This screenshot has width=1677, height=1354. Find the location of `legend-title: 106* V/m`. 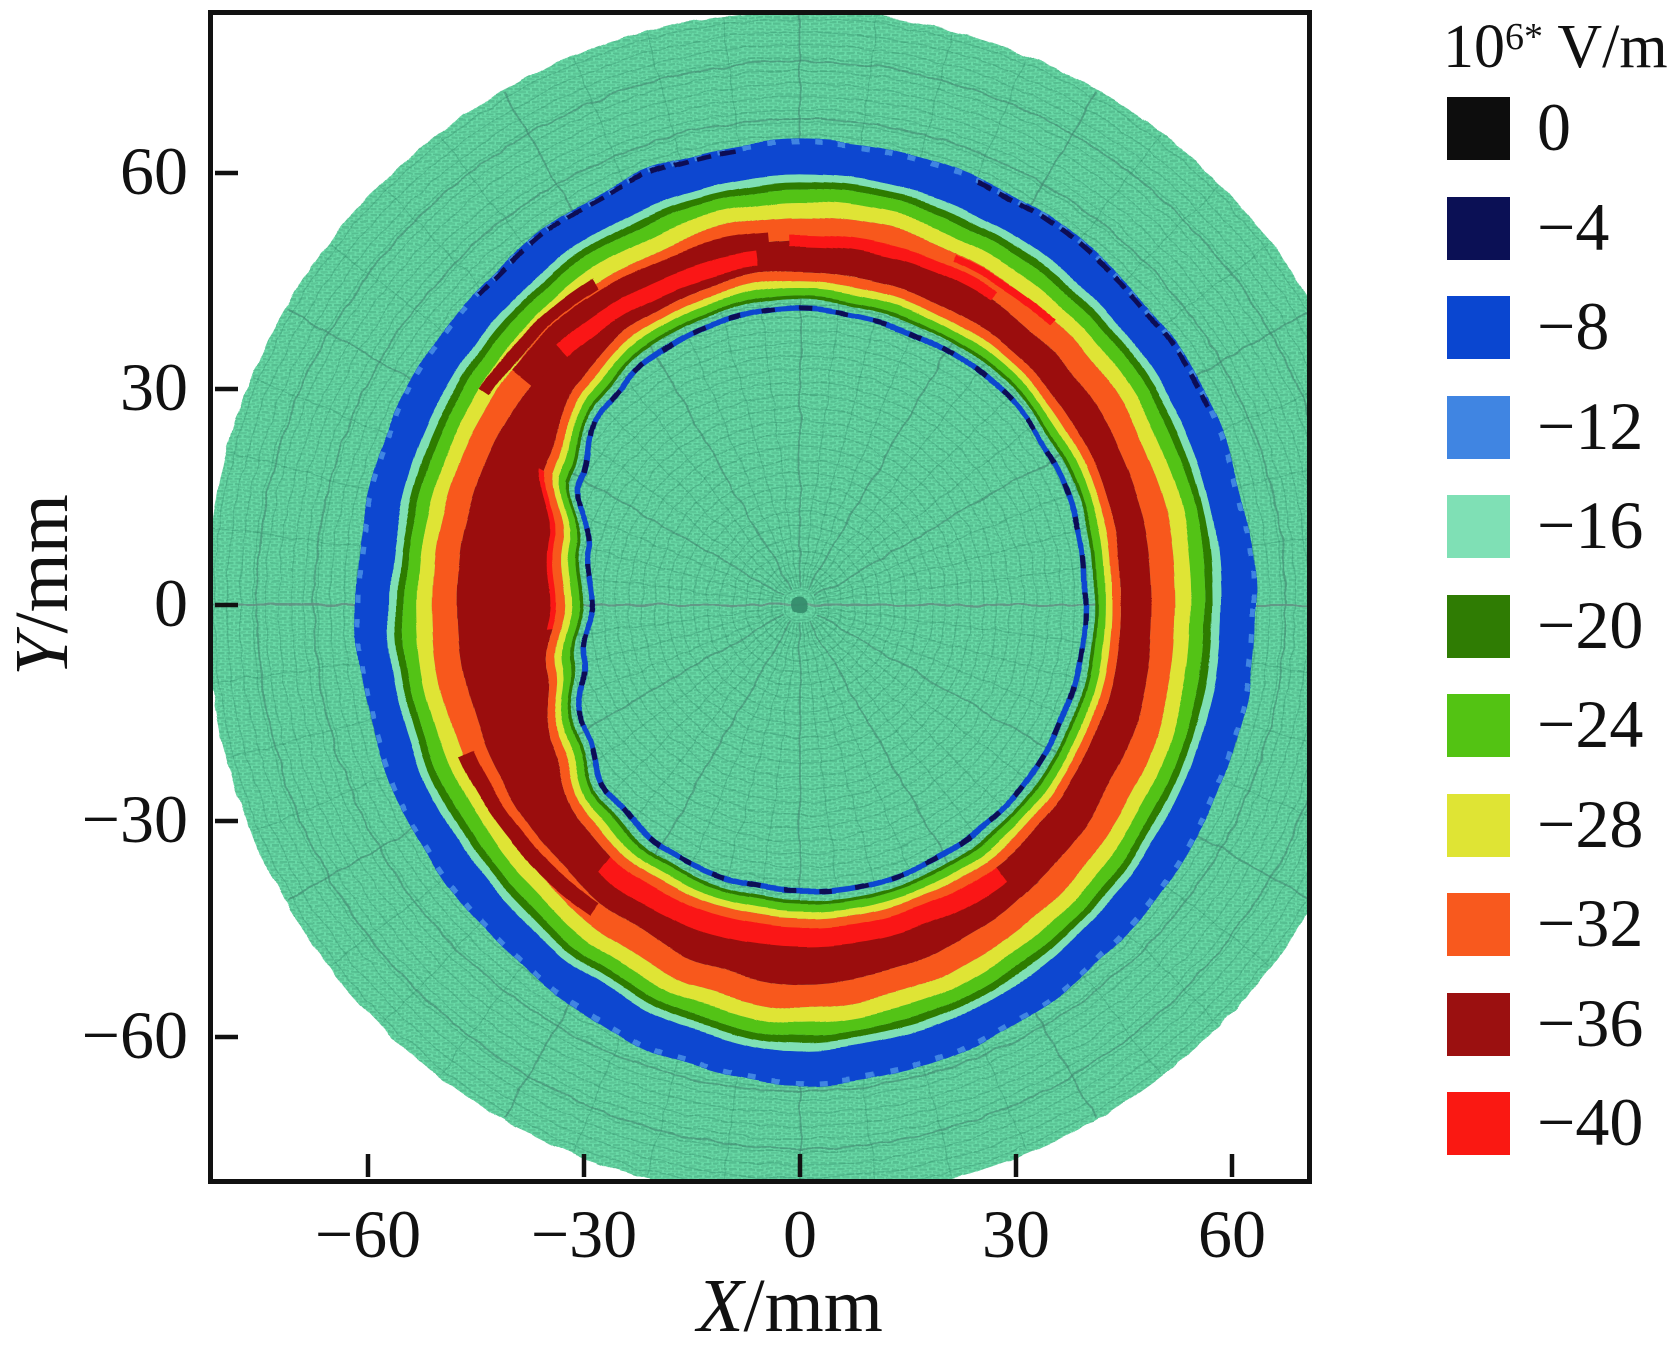

legend-title: 106* V/m is located at coordinates (1555, 47).